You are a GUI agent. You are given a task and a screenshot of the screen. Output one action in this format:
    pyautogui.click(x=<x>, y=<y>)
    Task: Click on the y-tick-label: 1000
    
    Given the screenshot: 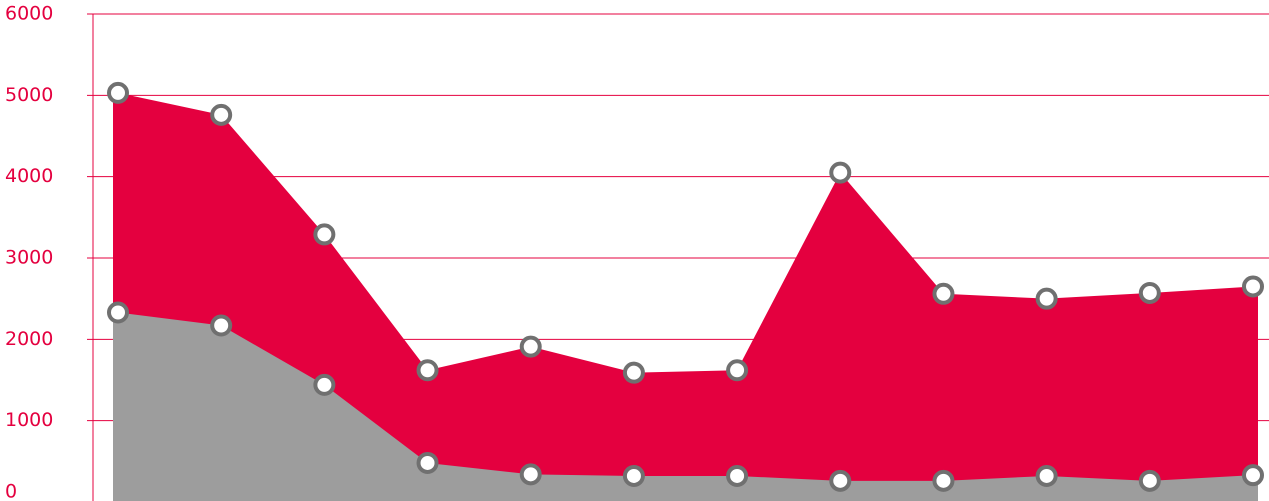 What is the action you would take?
    pyautogui.click(x=29, y=420)
    